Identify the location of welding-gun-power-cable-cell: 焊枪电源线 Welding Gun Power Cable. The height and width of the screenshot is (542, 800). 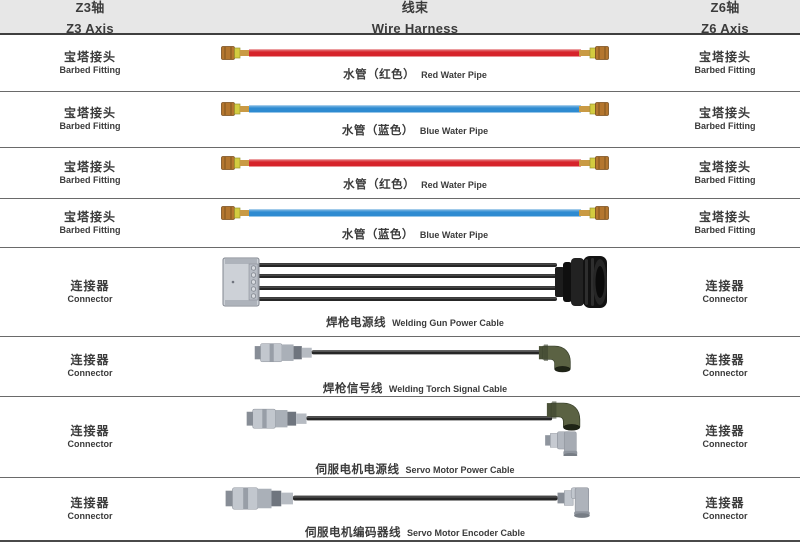
(415, 292).